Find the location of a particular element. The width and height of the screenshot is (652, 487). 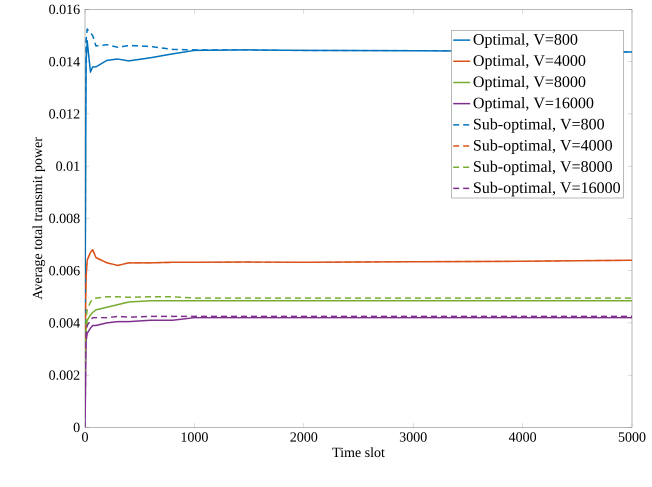

legend-label: Optimal, V=800 is located at coordinates (526, 40).